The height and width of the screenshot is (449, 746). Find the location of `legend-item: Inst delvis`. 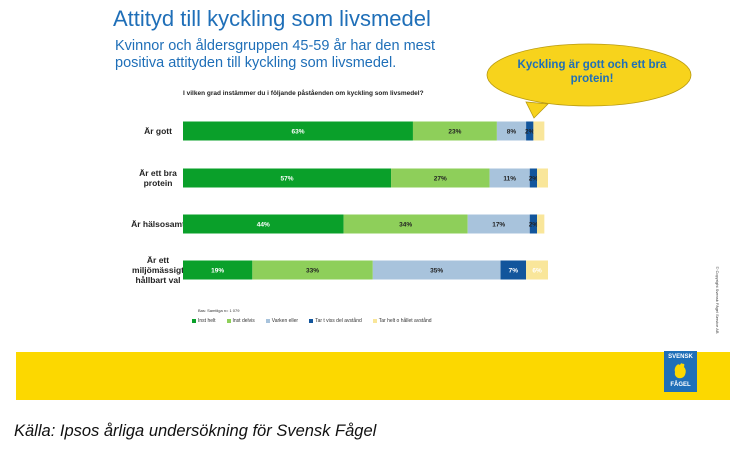

legend-item: Inst delvis is located at coordinates (240, 321).